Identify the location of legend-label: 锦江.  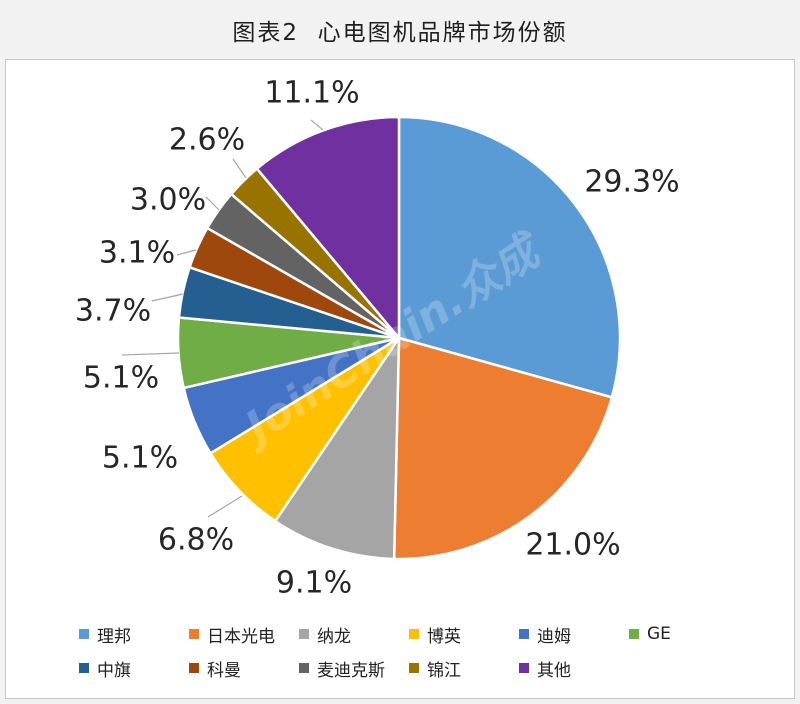
(444, 670).